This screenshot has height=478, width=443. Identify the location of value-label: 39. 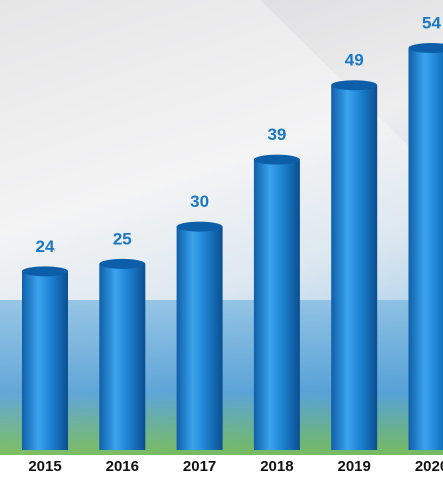
(276, 134).